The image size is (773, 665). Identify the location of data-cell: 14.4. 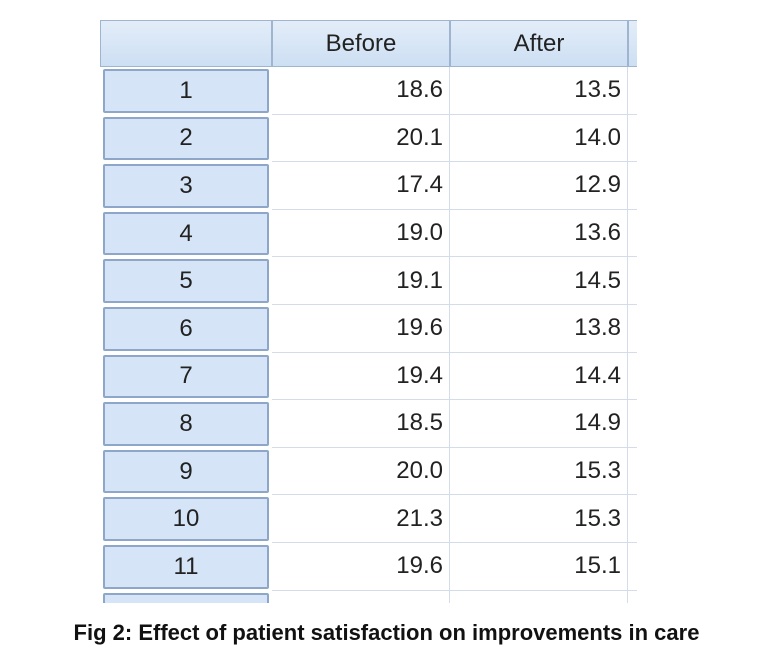
(539, 376).